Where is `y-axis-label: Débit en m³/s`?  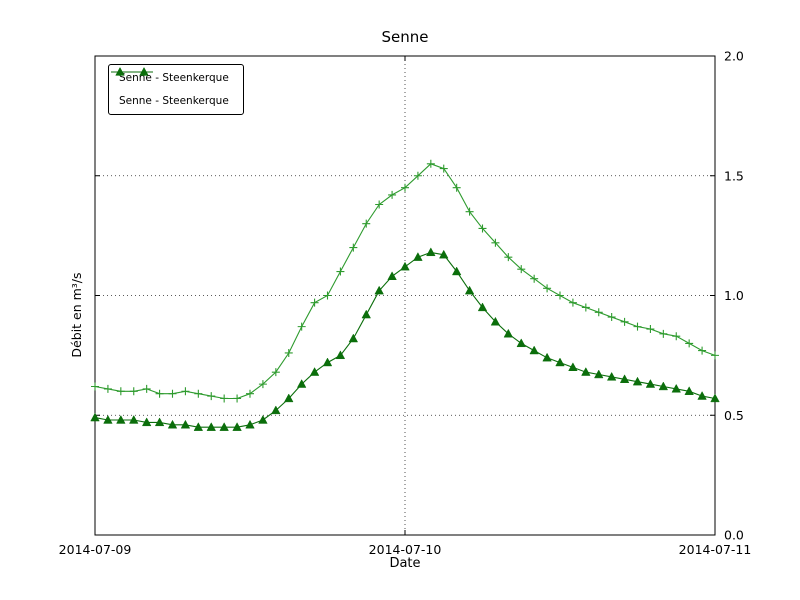 y-axis-label: Débit en m³/s is located at coordinates (76, 315).